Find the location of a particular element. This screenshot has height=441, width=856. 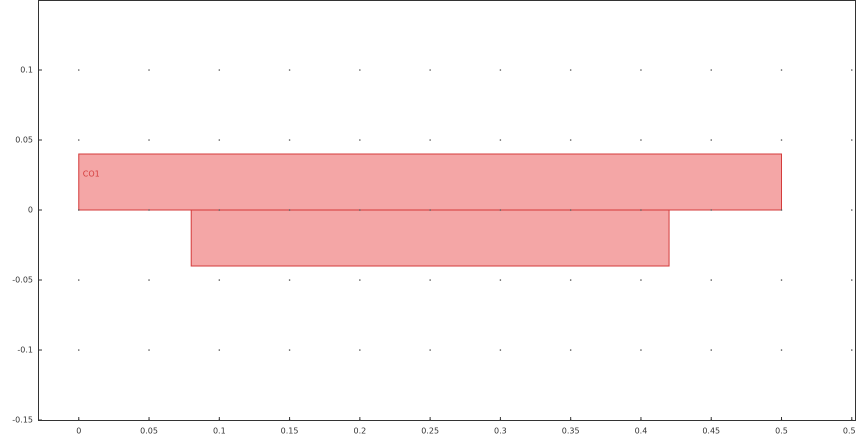

x-tick-label: 0.25 is located at coordinates (430, 431).